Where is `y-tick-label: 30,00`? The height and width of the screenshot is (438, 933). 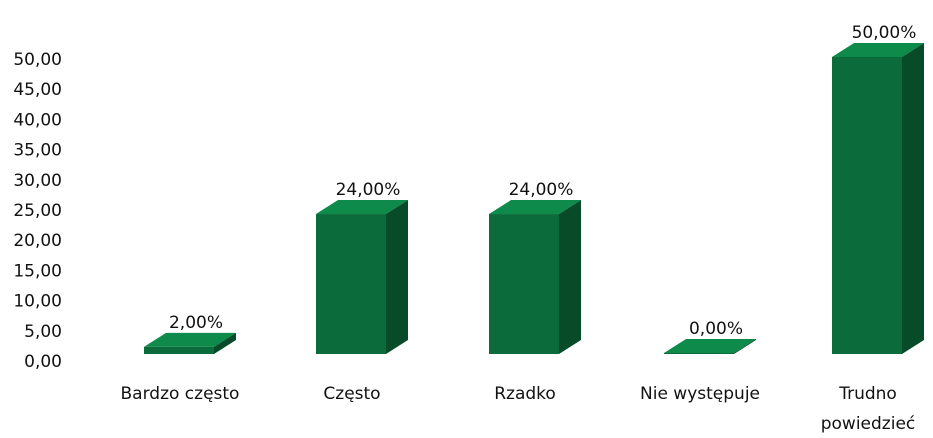 y-tick-label: 30,00 is located at coordinates (37, 181).